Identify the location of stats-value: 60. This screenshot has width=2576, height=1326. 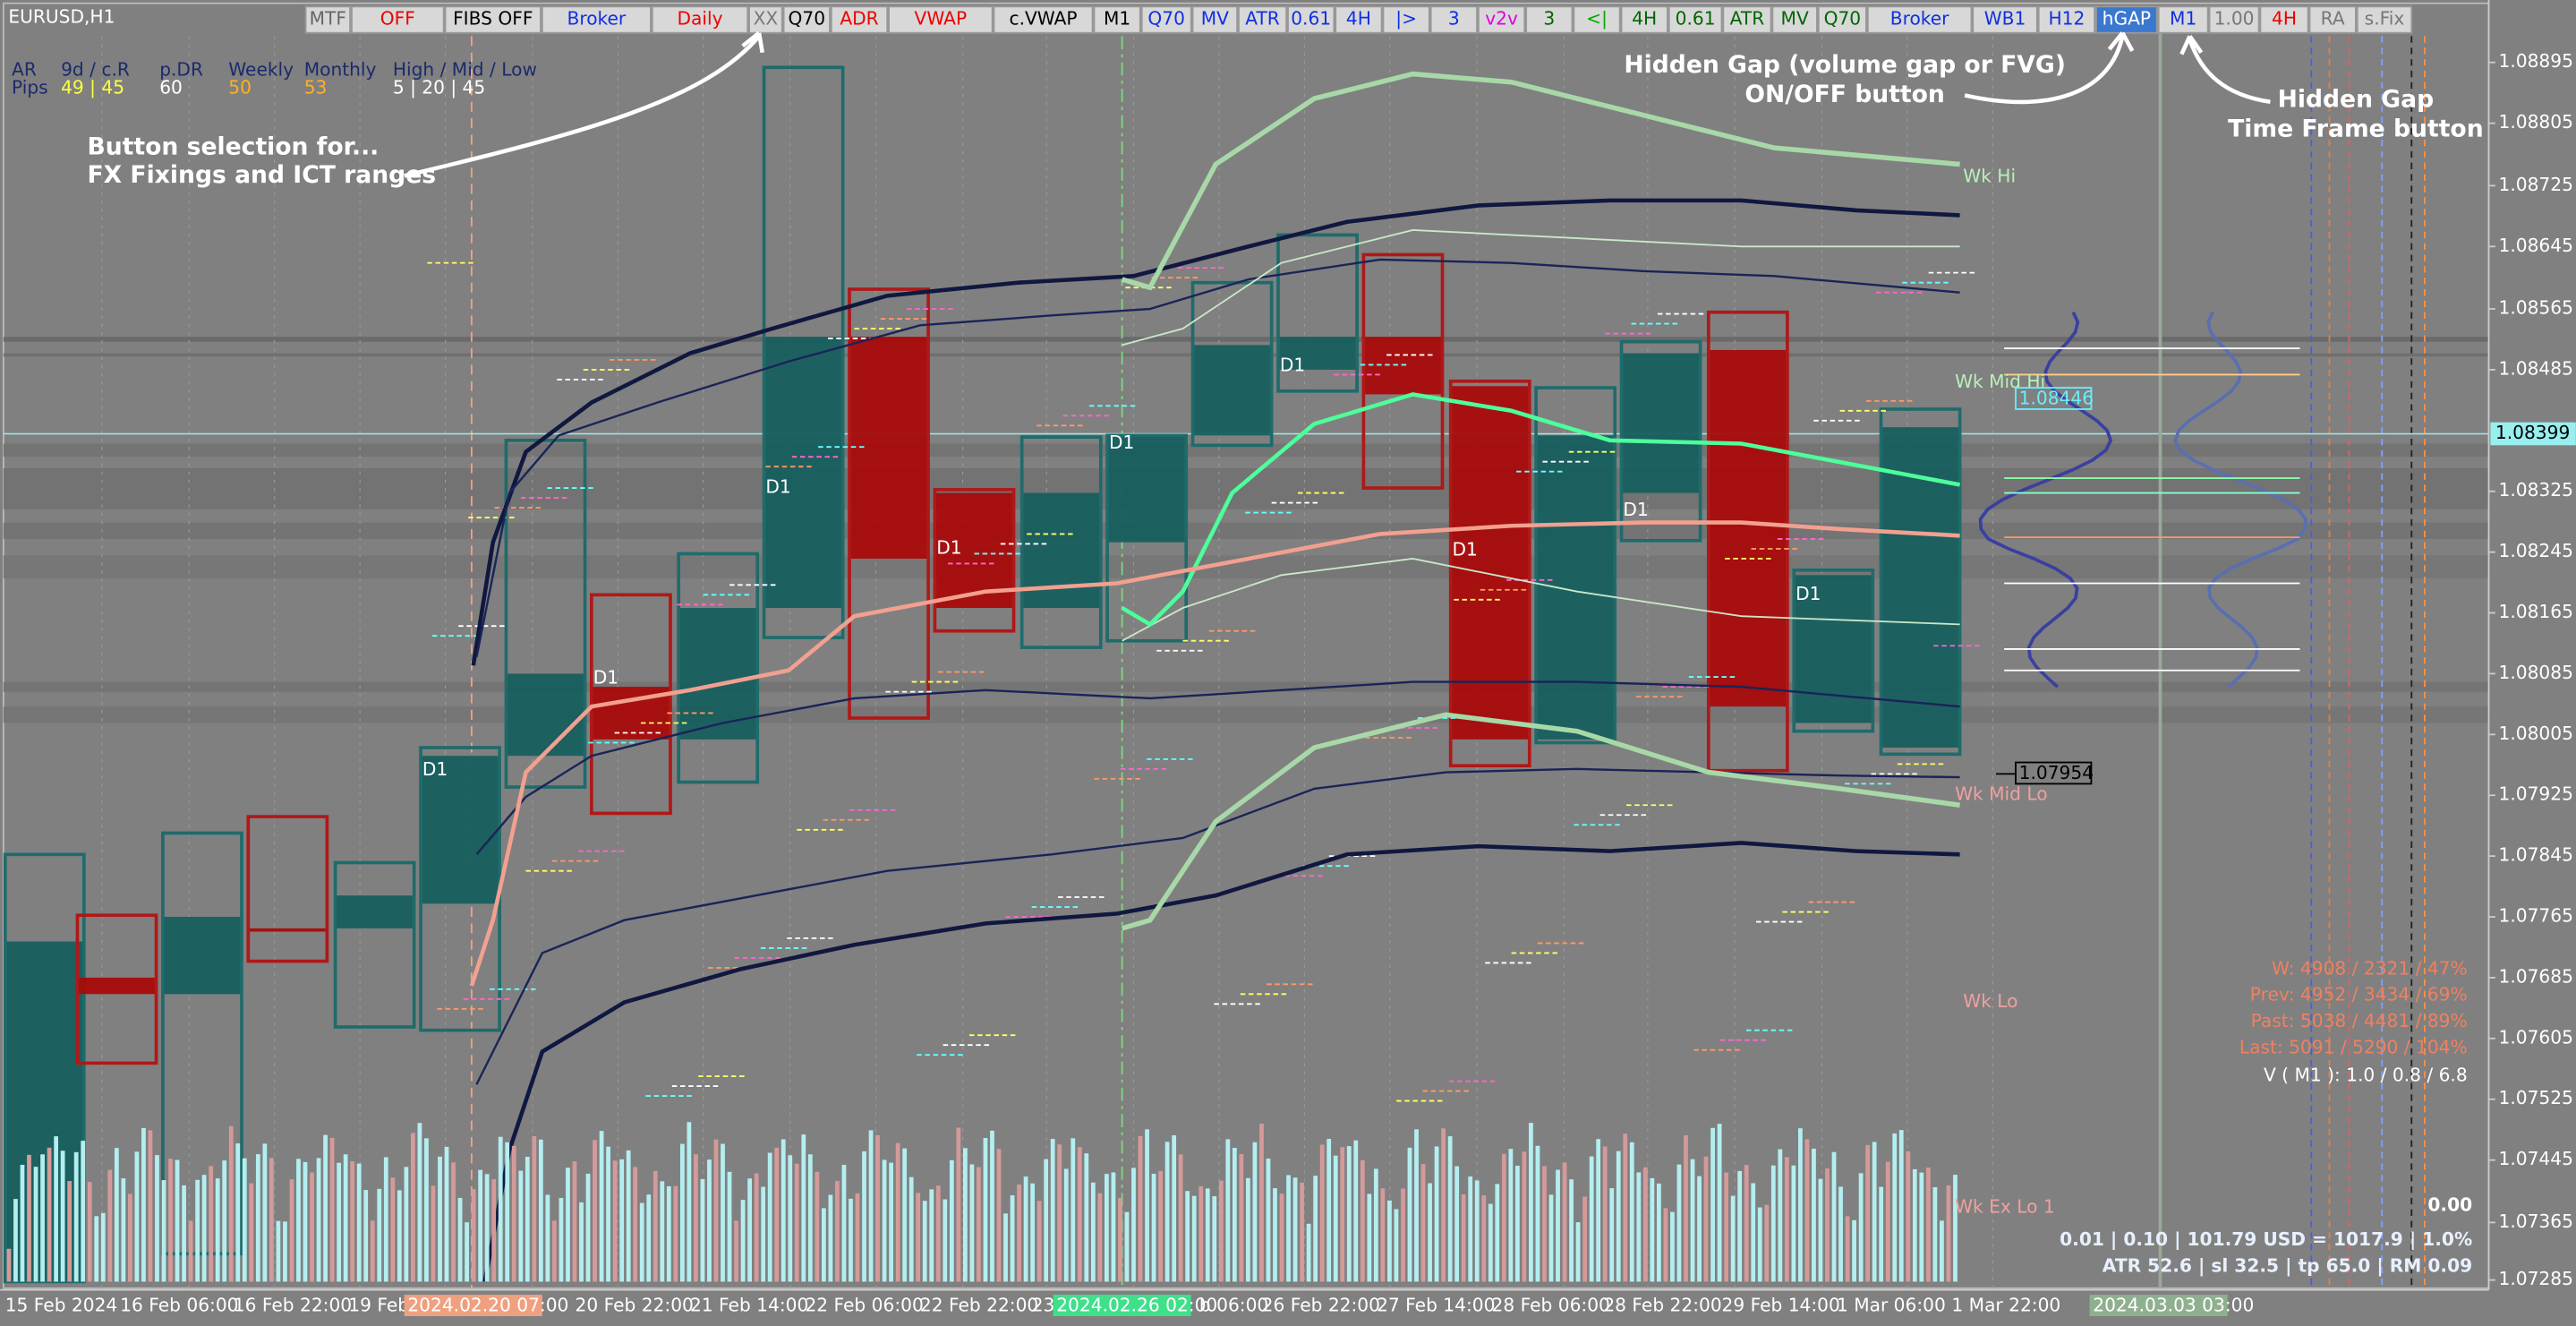
(171, 88).